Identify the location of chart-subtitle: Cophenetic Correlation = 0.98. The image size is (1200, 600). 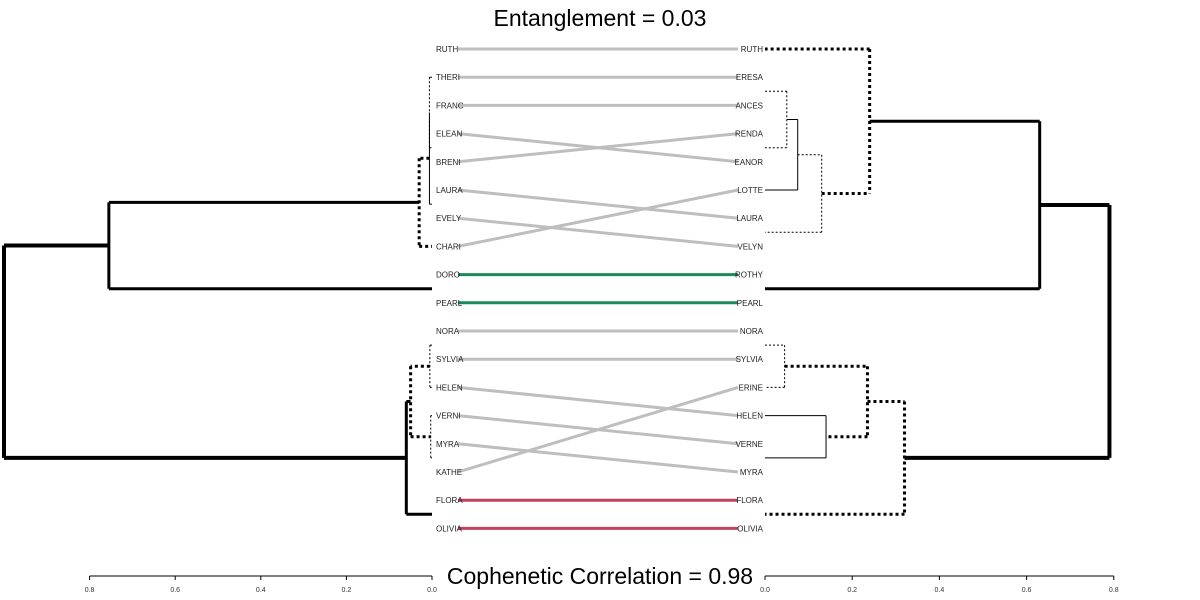
(600, 576).